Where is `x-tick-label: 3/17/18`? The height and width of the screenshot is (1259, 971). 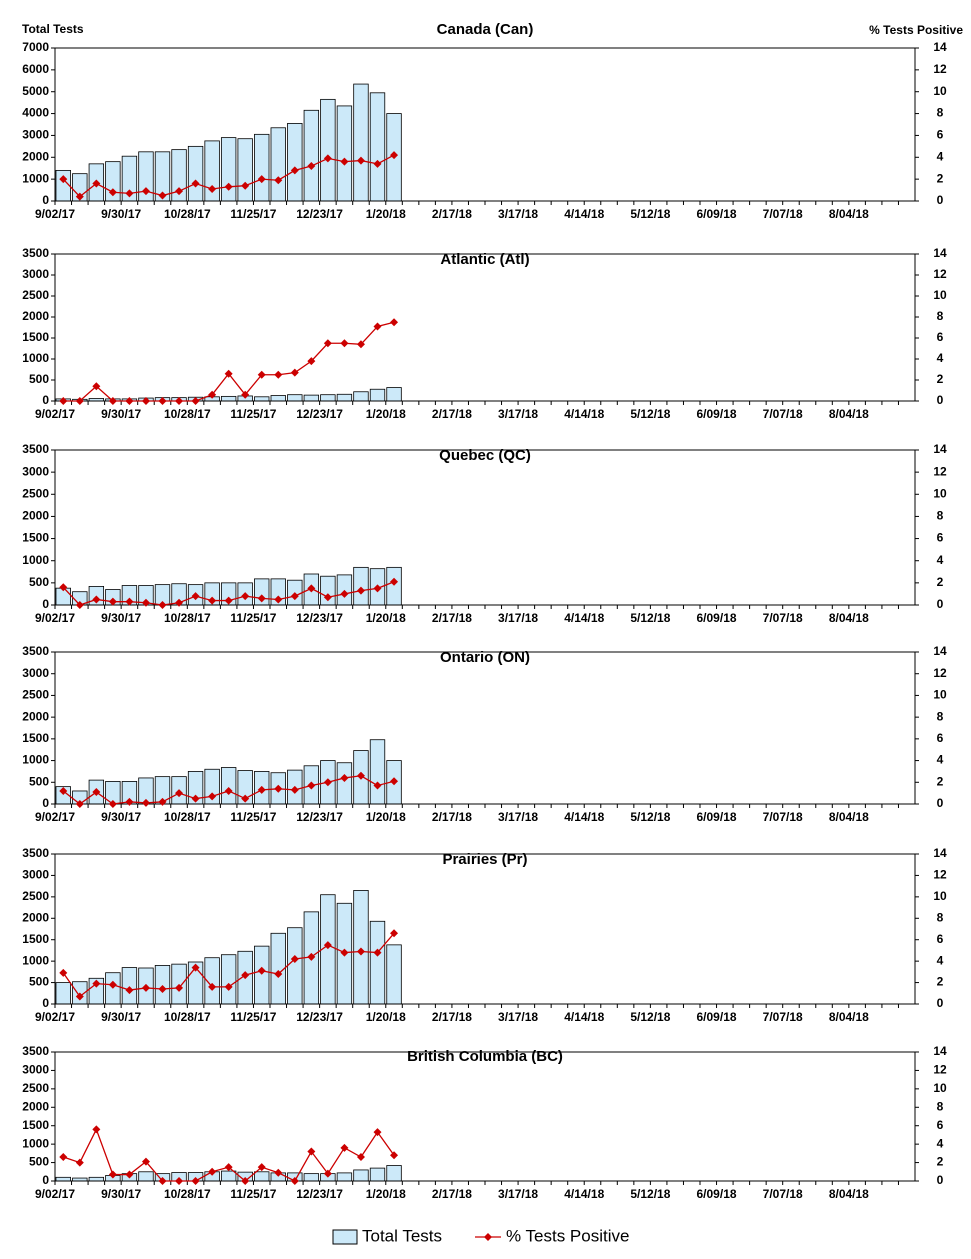
x-tick-label: 3/17/18 is located at coordinates (518, 1017).